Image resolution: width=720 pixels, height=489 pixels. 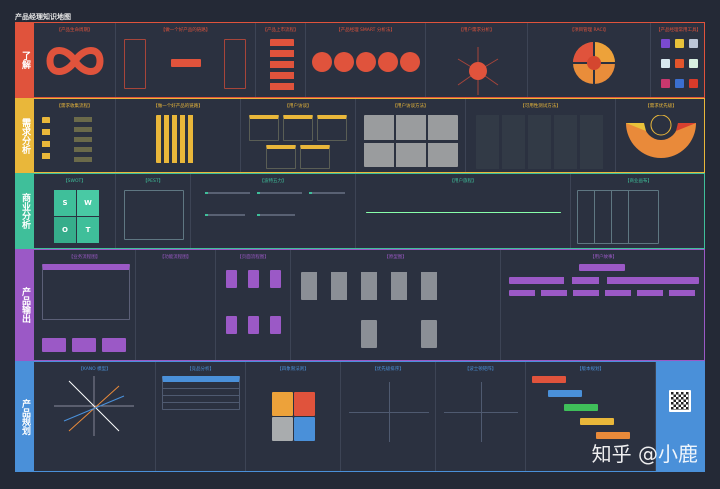 What do you see at coordinates (590, 369) in the screenshot?
I see `panel-title: 【版本规划】` at bounding box center [590, 369].